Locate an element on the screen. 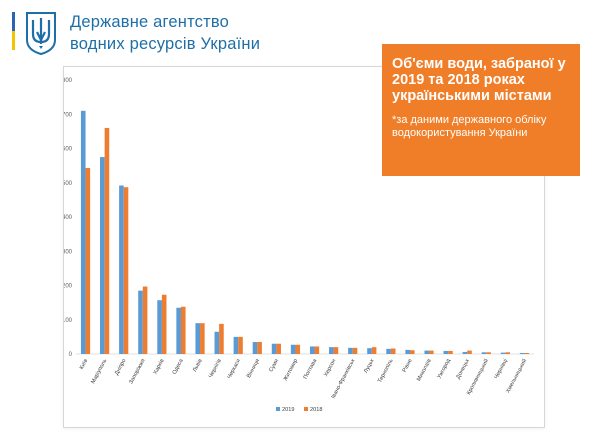 This screenshot has height=436, width=600. flag-yellow-stripe is located at coordinates (13, 40).